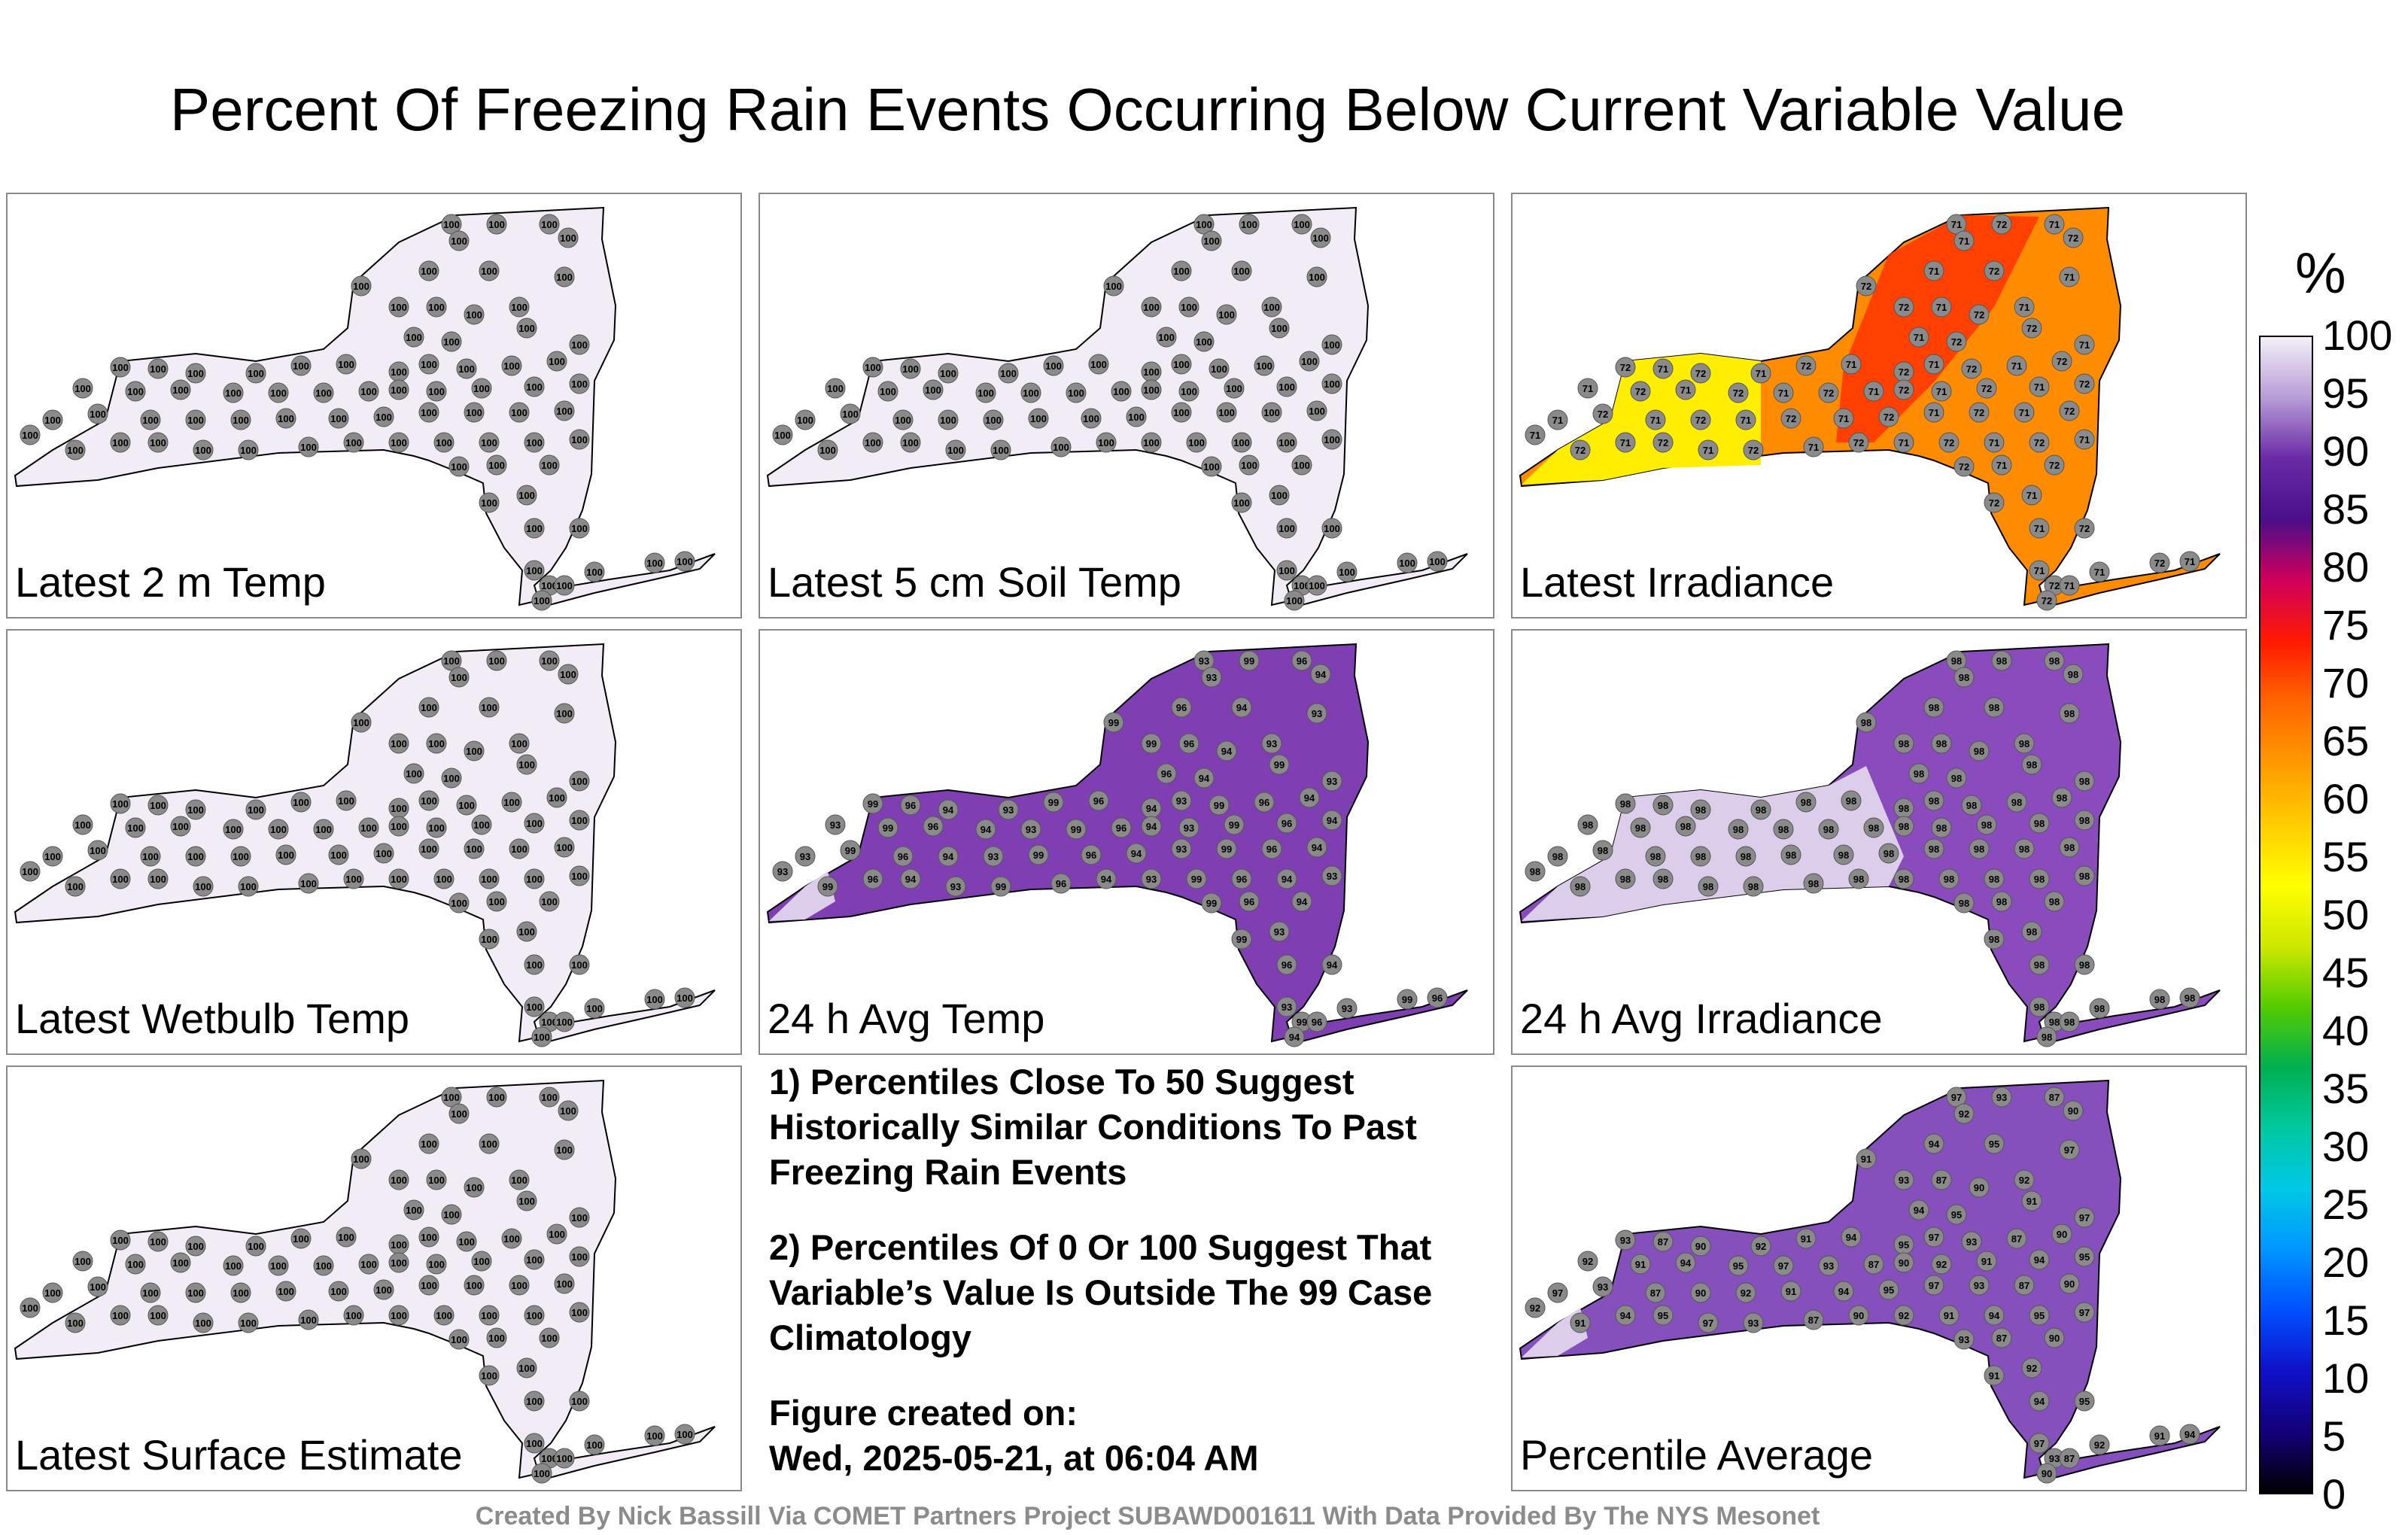 The image size is (2408, 1535). I want to click on station-value-label: 96, so click(1181, 707).